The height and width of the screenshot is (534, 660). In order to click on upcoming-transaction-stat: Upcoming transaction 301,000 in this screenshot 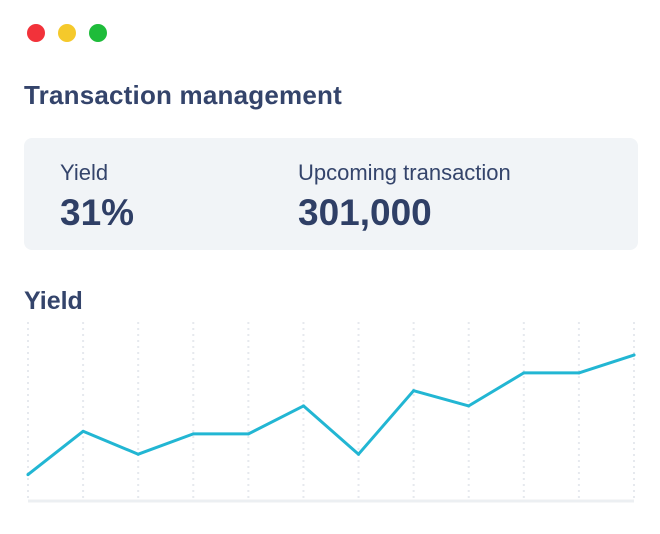, I will do `click(404, 197)`.